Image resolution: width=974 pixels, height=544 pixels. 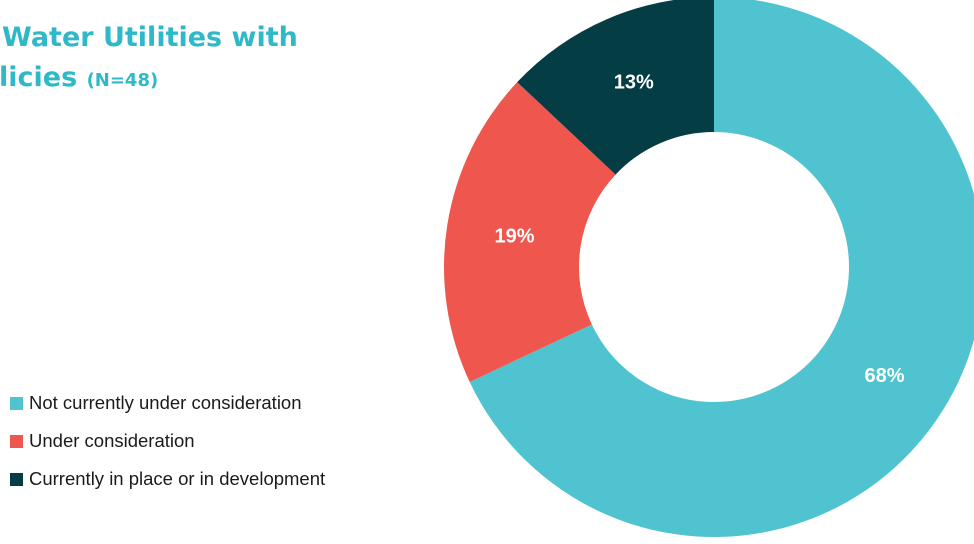 I want to click on legend-item-under-consideration: Under consideration, so click(x=167, y=441).